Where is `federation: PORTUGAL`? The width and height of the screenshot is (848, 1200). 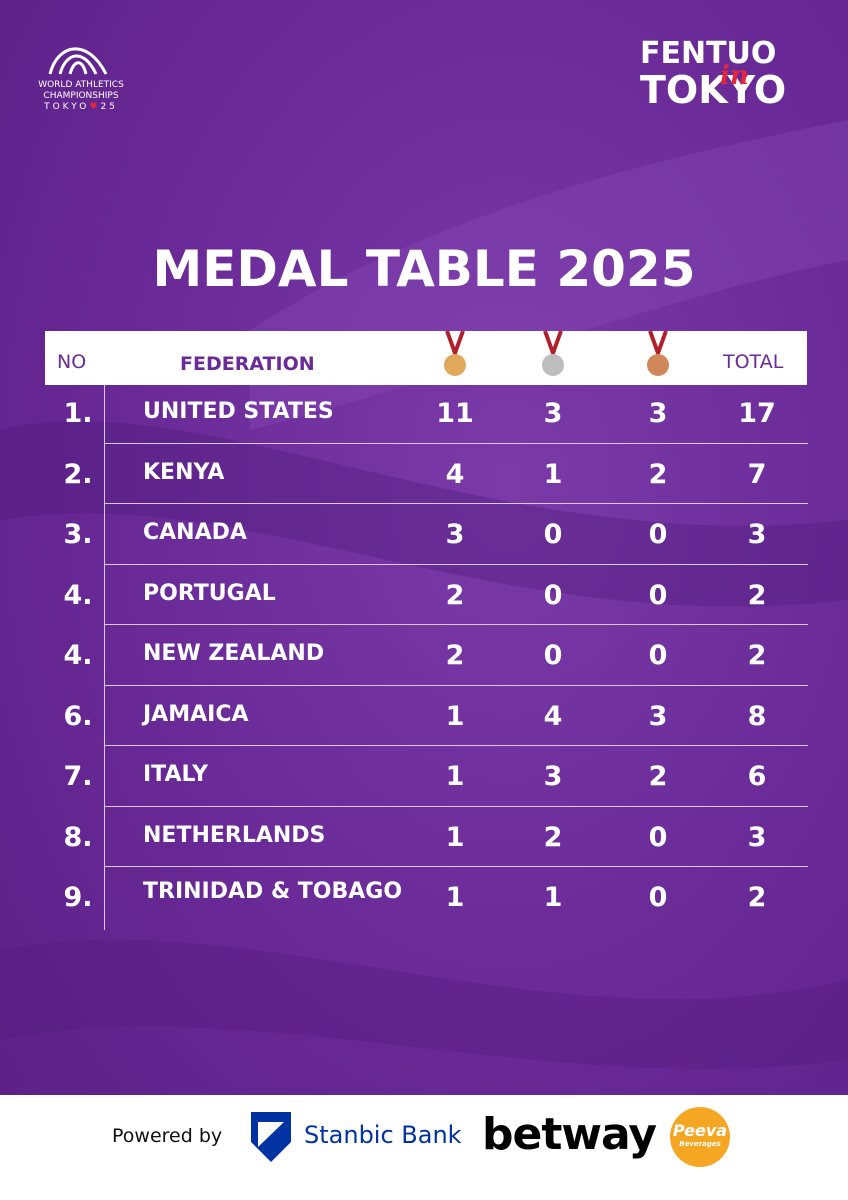
federation: PORTUGAL is located at coordinates (209, 593).